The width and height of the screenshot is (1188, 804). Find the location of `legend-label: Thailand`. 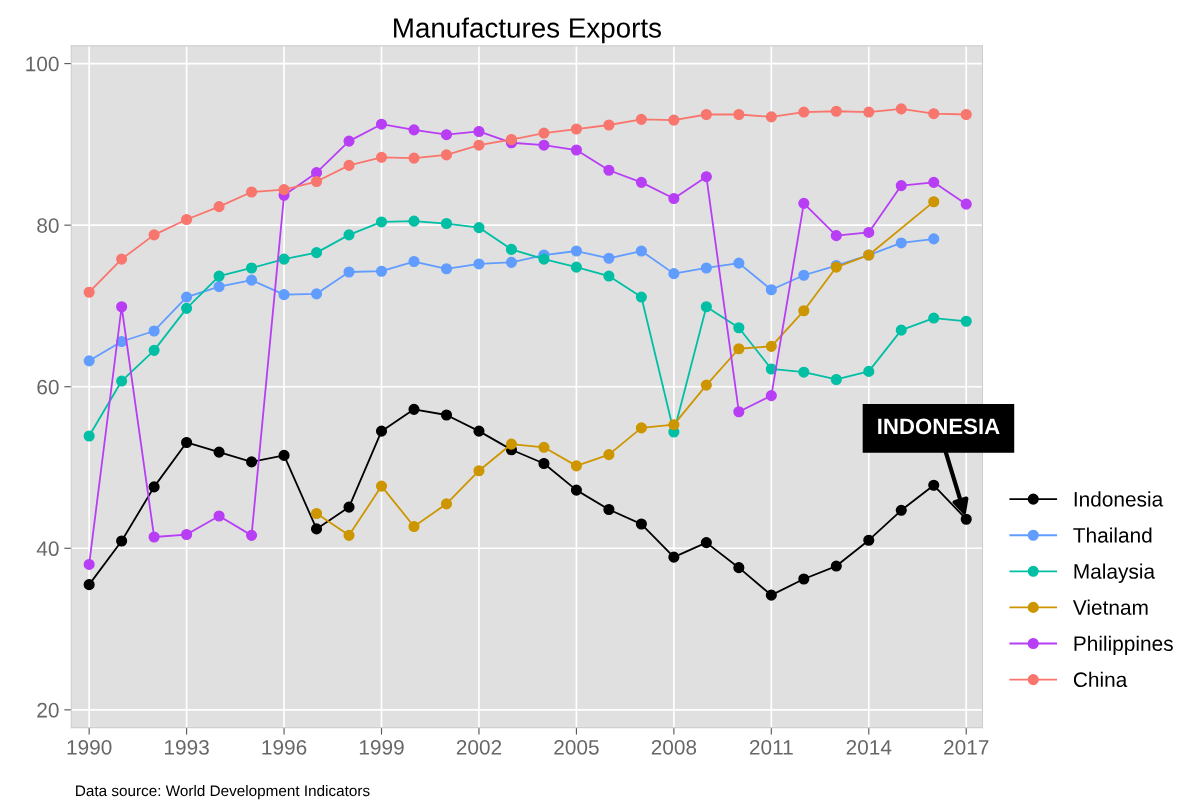

legend-label: Thailand is located at coordinates (1112, 535).